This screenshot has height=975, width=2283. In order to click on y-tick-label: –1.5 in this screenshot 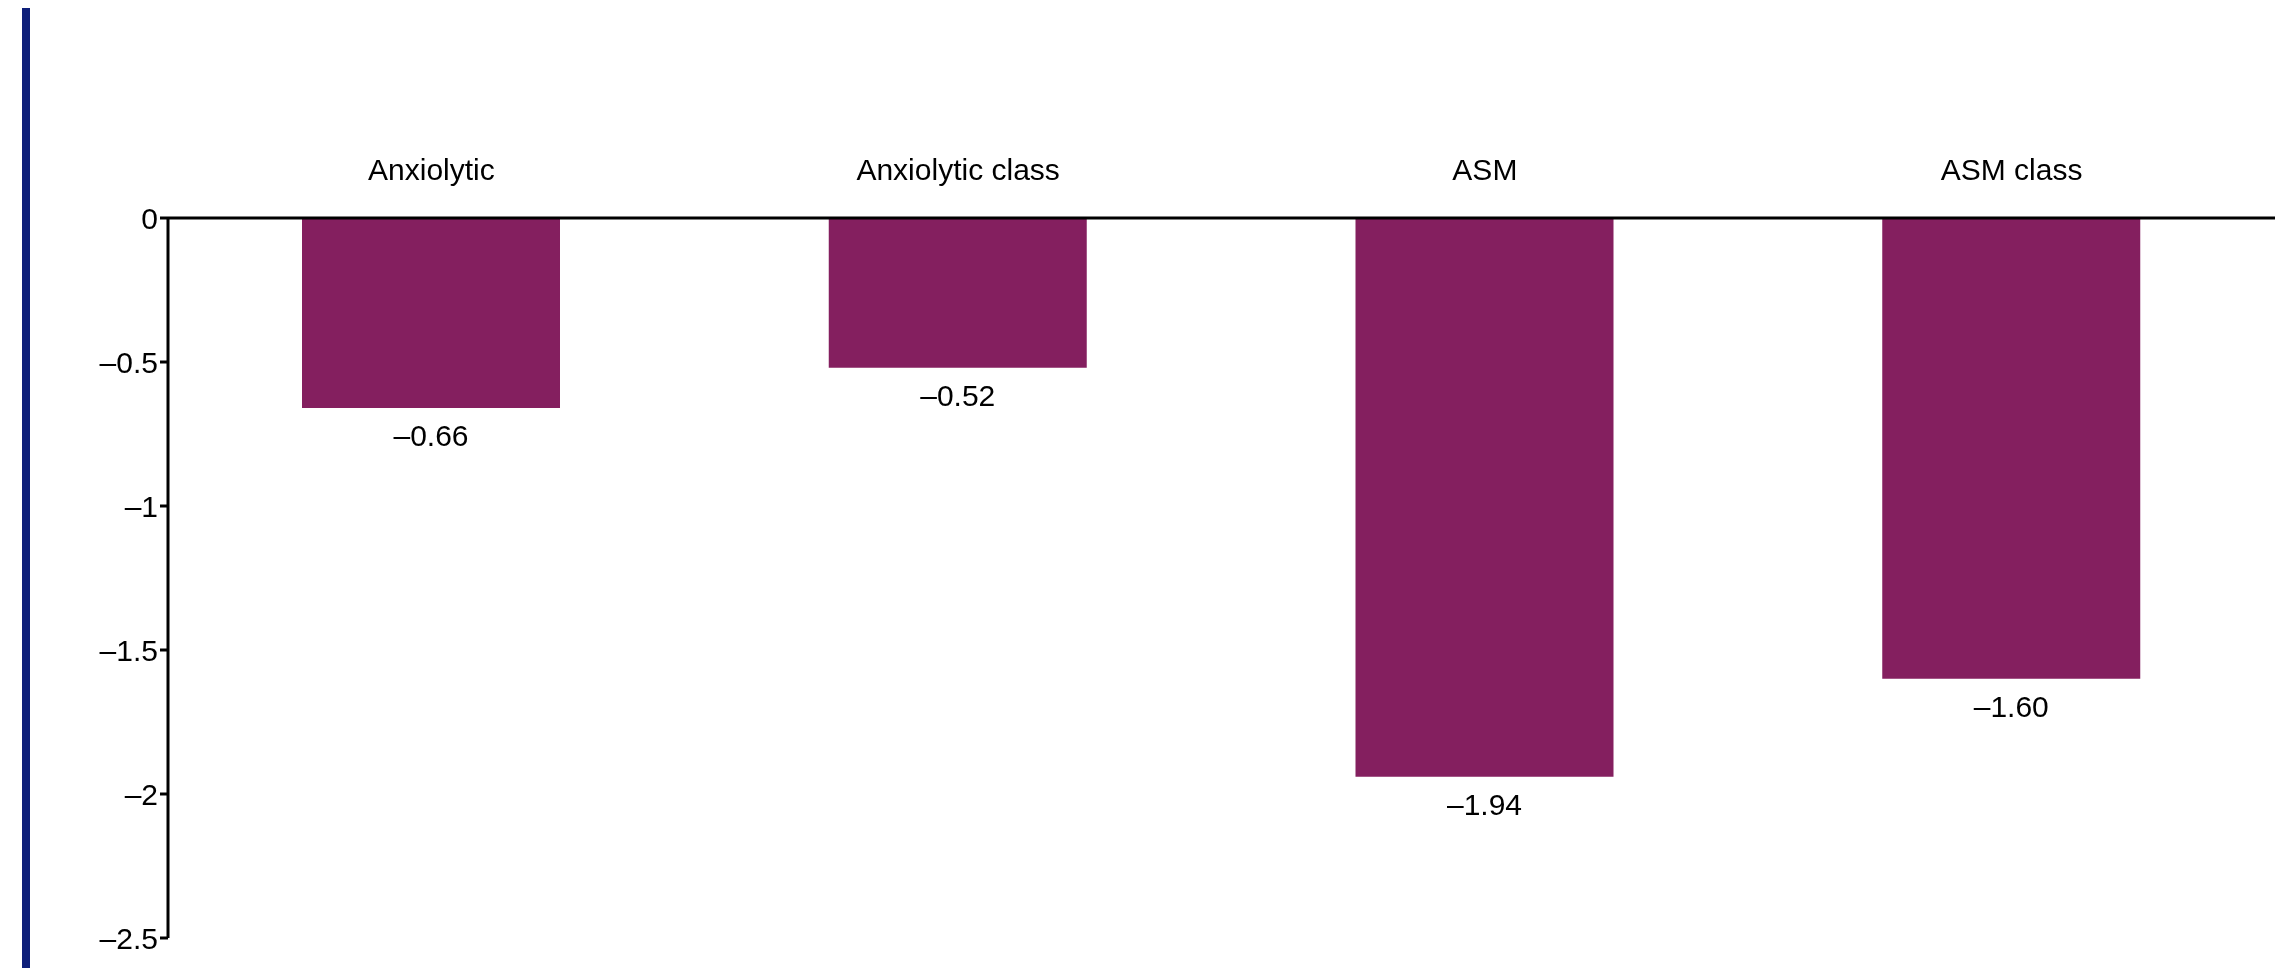, I will do `click(128, 650)`.